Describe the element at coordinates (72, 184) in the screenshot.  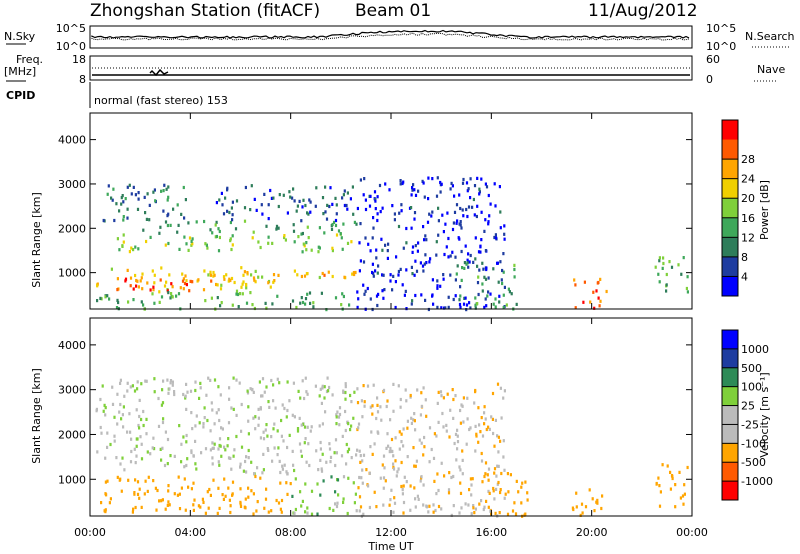
I see `y-tick-label: 3000` at that location.